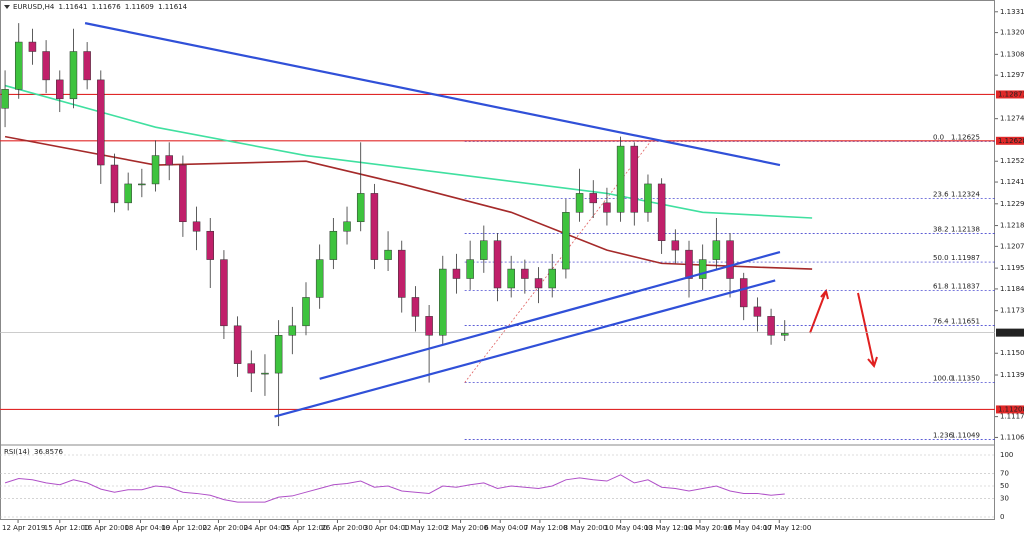  I want to click on x-tick-label: 16 Apr 20:00, so click(106, 528).